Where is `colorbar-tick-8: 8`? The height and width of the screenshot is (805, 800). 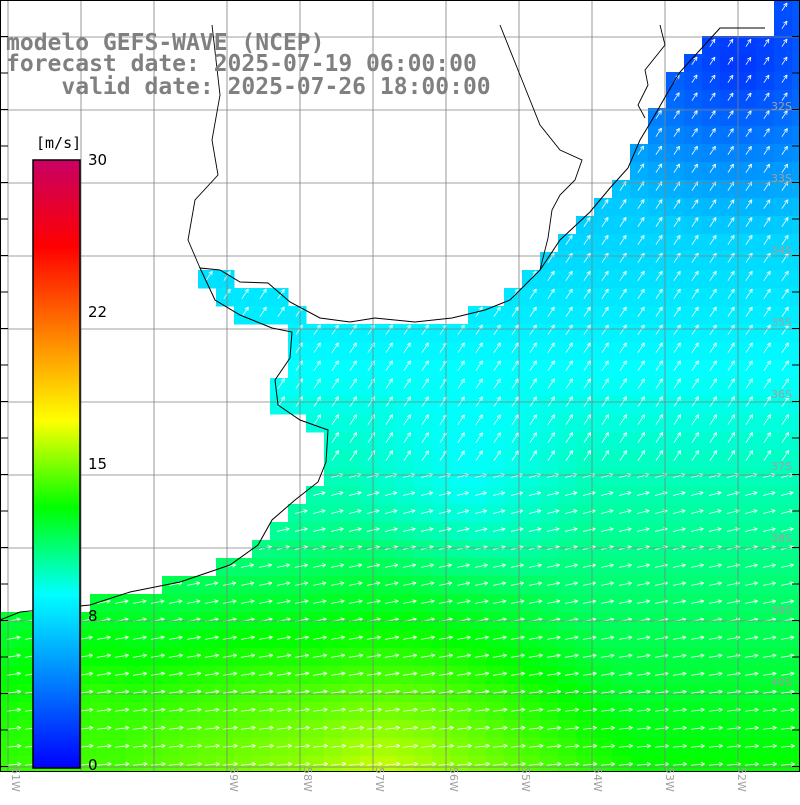 colorbar-tick-8: 8 is located at coordinates (93, 616).